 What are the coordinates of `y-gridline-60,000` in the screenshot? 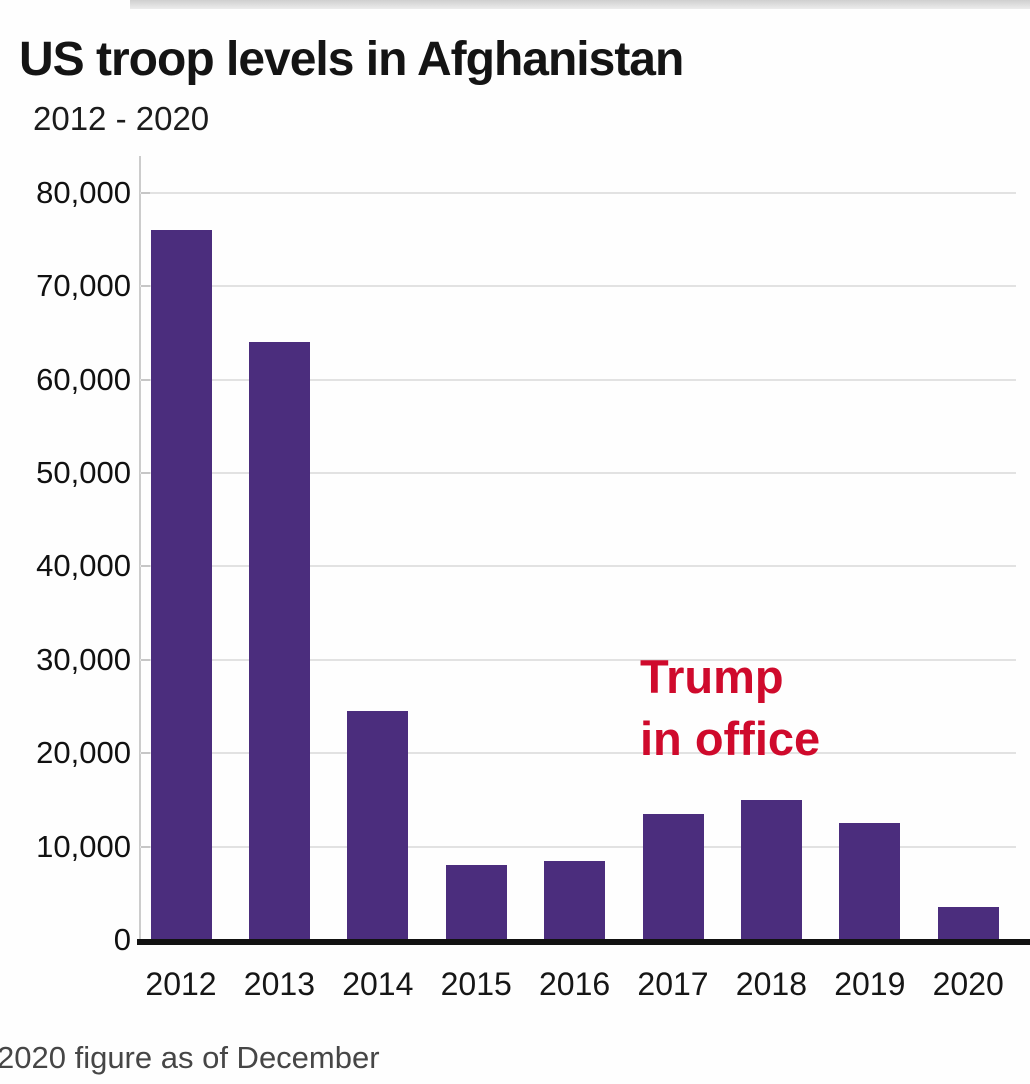 It's located at (578, 379).